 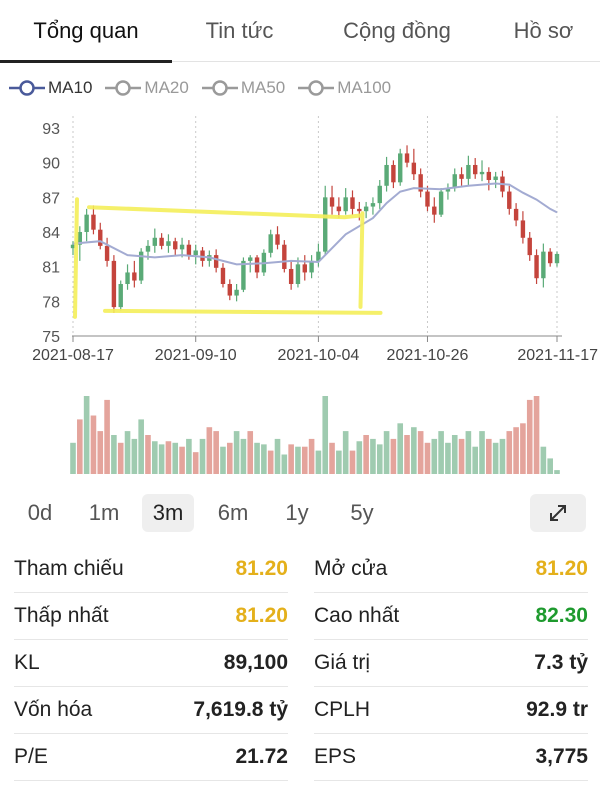 What do you see at coordinates (300, 31) in the screenshot?
I see `tab-bar: Tổng quan Tin tức Cộng đồng Hồ sơ` at bounding box center [300, 31].